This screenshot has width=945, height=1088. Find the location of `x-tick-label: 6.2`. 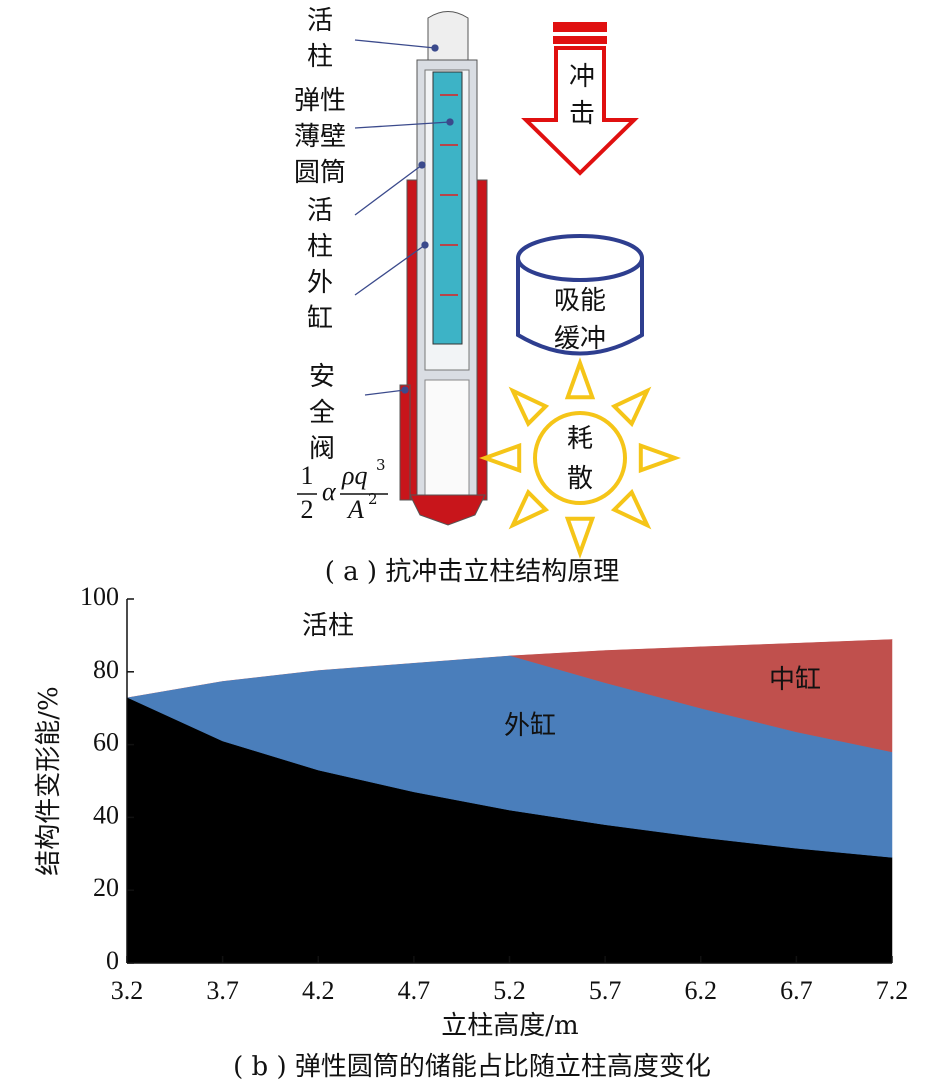

x-tick-label: 6.2 is located at coordinates (701, 990).